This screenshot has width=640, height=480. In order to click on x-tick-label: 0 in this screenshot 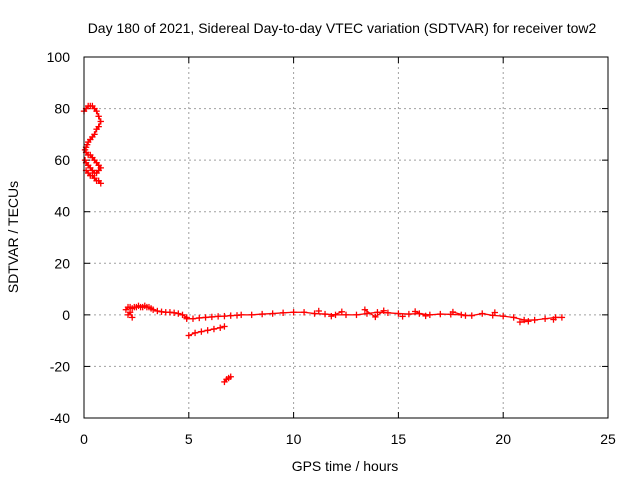, I will do `click(84, 439)`.